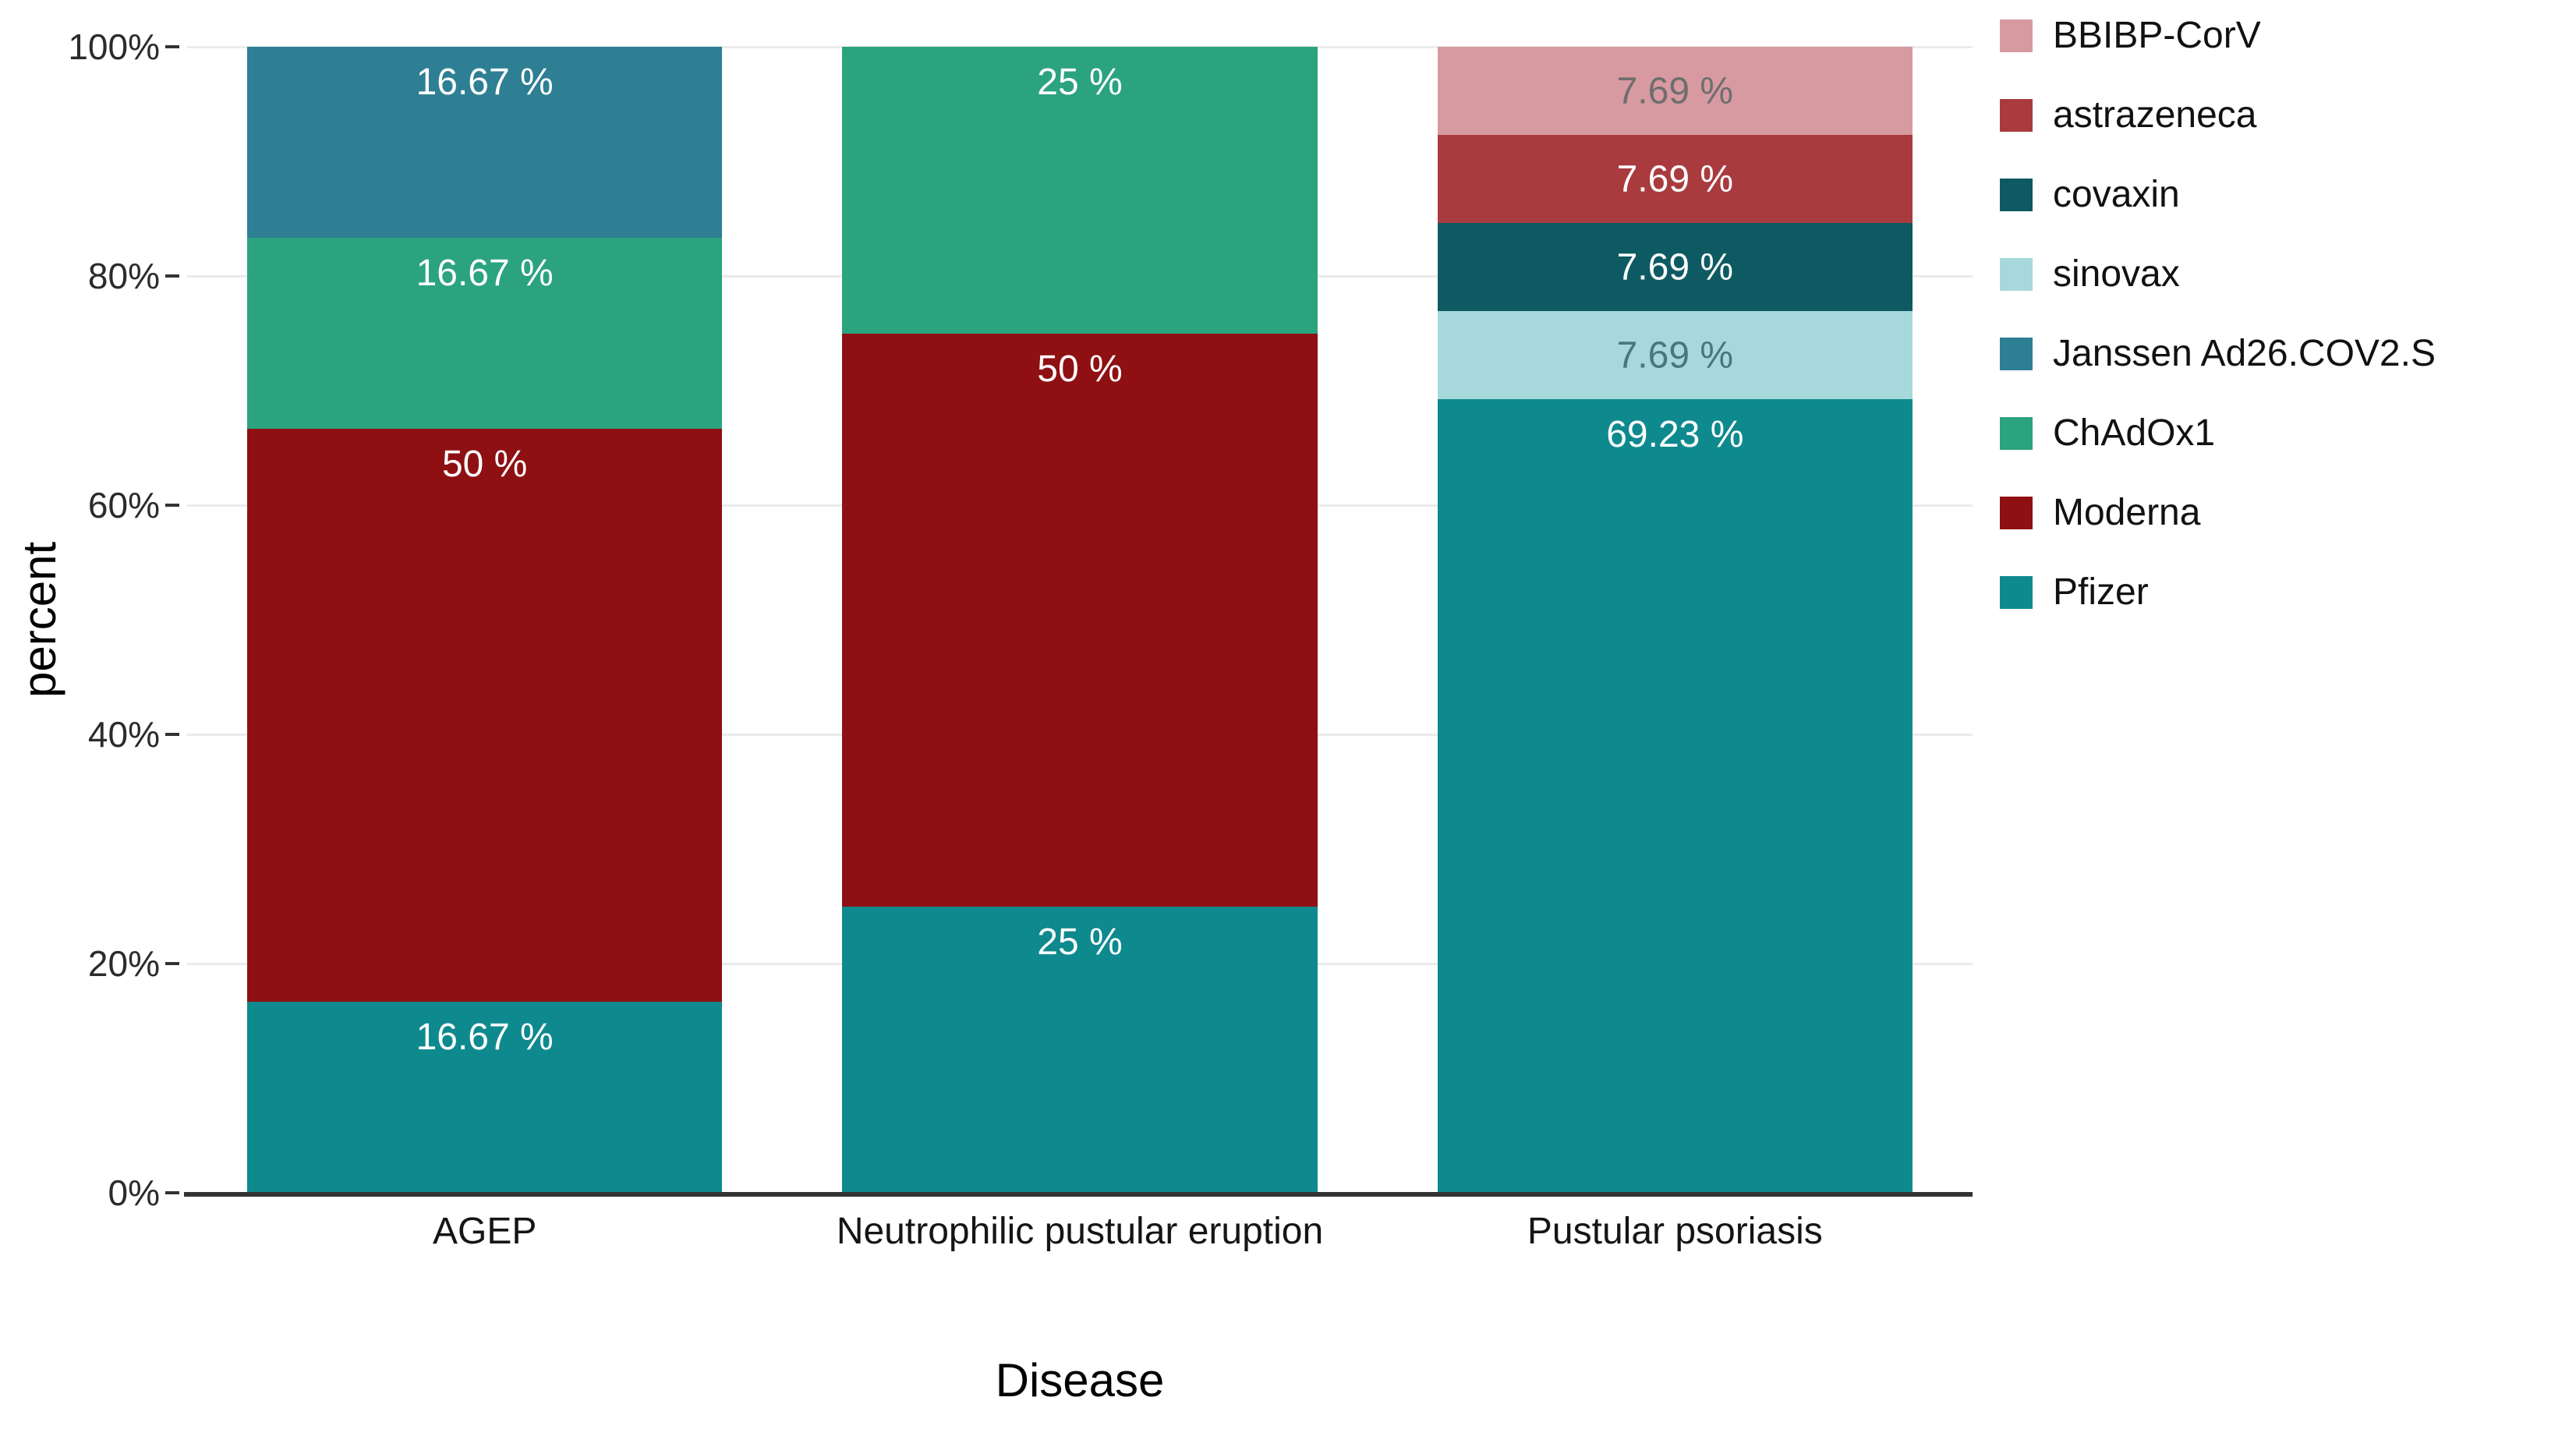 The image size is (2576, 1429). I want to click on x-axis-title: Disease, so click(1080, 1380).